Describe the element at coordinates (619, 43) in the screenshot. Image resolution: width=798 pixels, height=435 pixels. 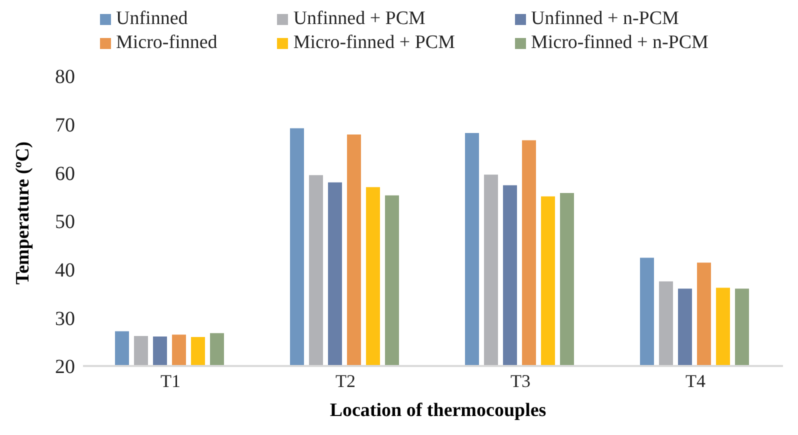
I see `legend-label: Micro-finned + n-PCM` at that location.